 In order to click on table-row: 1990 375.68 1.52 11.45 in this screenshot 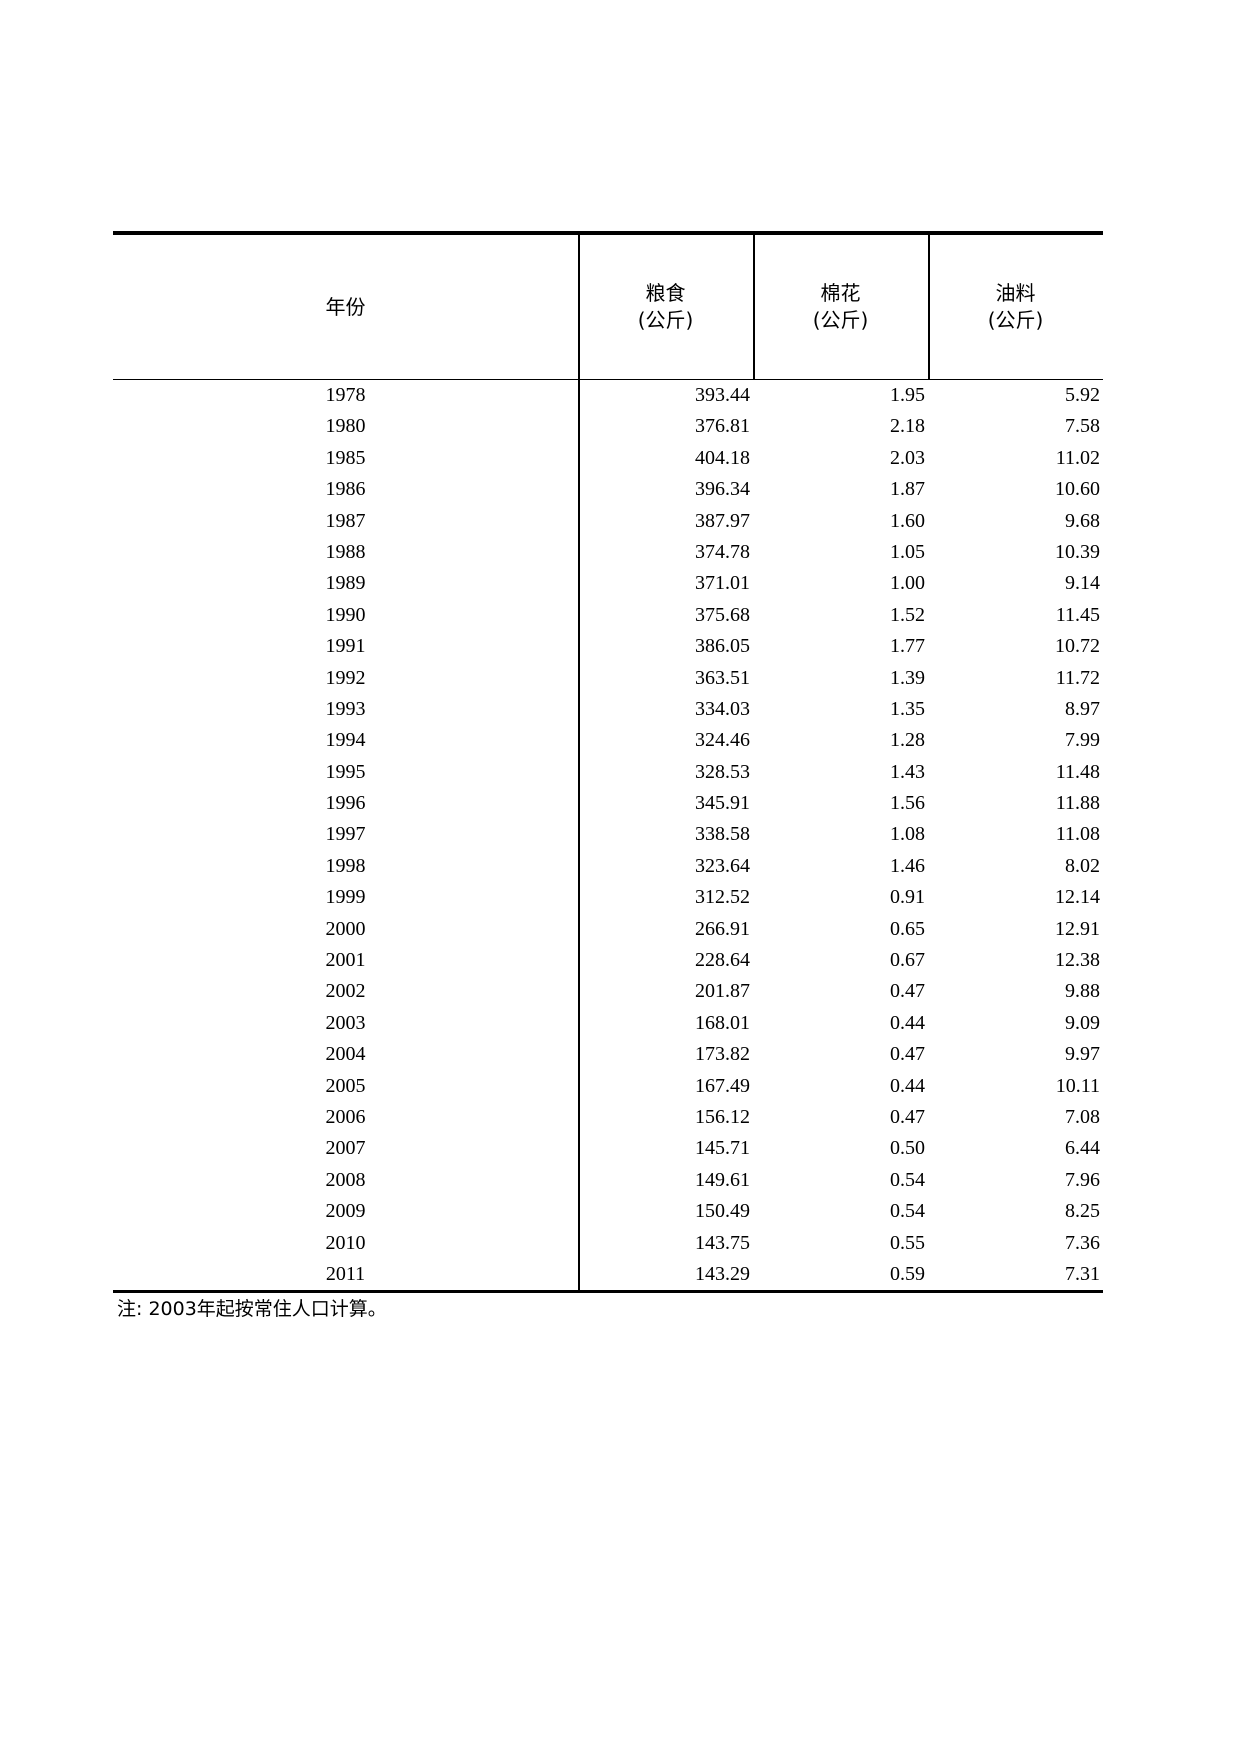, I will do `click(608, 615)`.